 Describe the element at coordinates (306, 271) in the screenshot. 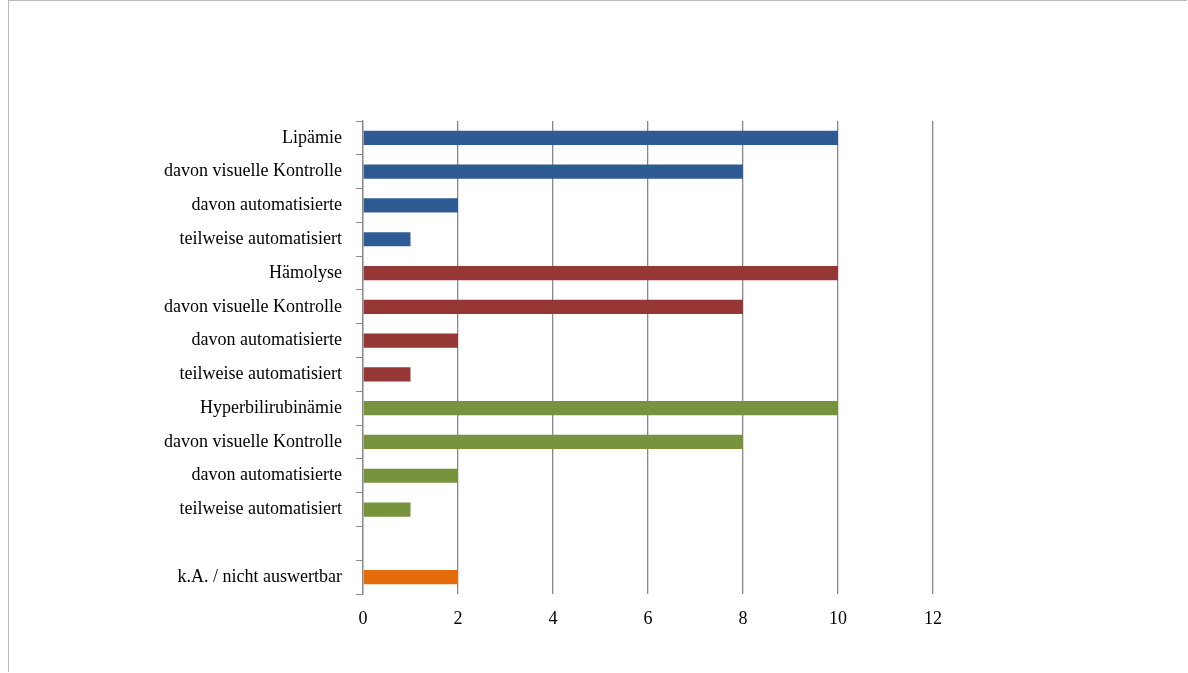

I see `y-tick-label: Hämolyse` at that location.